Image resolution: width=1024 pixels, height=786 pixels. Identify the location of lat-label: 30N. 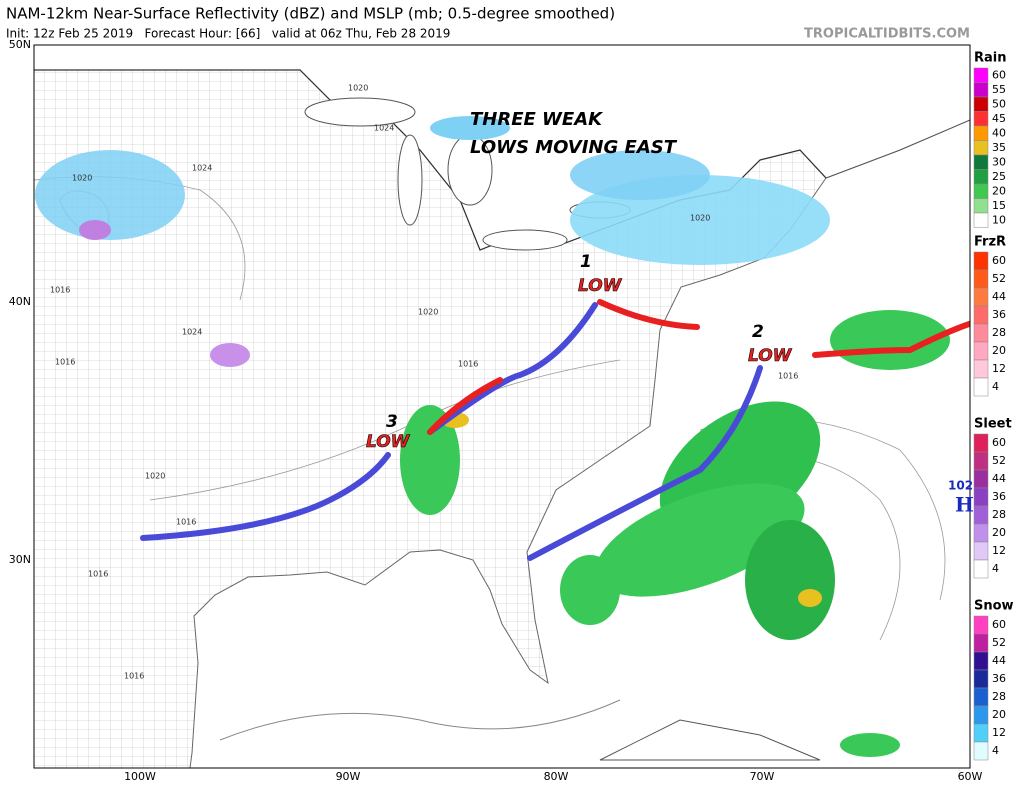
(20, 559).